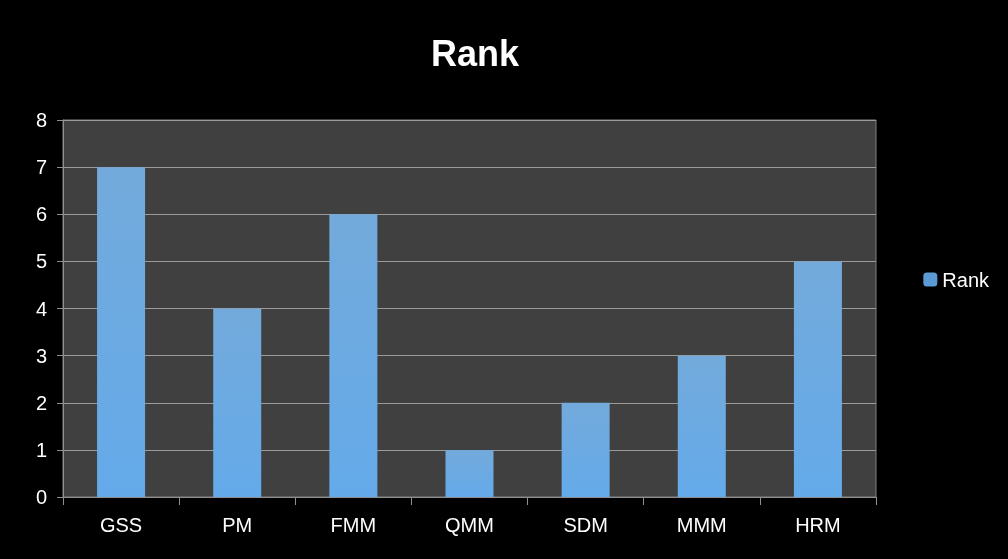 This screenshot has width=1008, height=559. I want to click on x-tick-label: HRM, so click(818, 525).